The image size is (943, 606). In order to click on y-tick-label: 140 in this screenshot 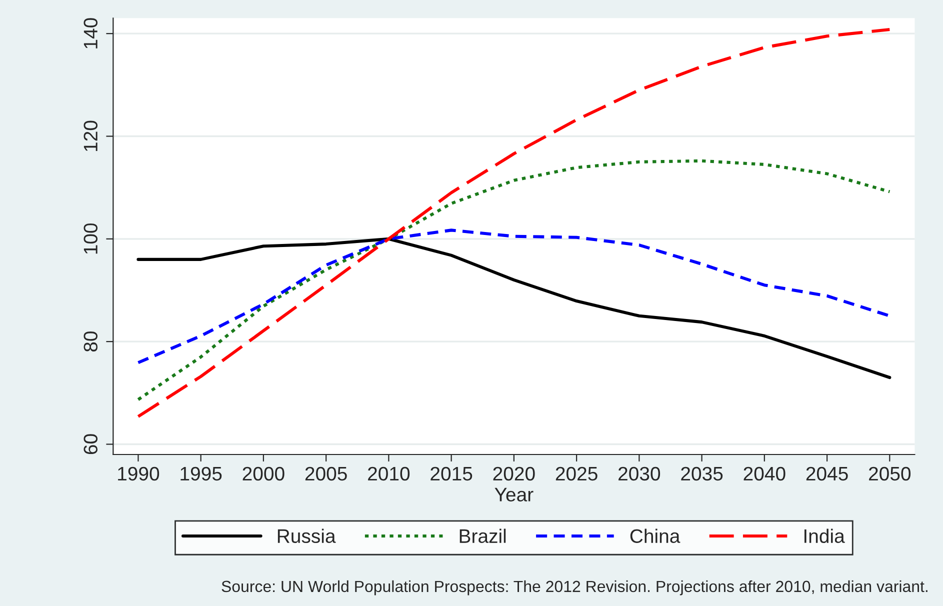, I will do `click(91, 33)`.